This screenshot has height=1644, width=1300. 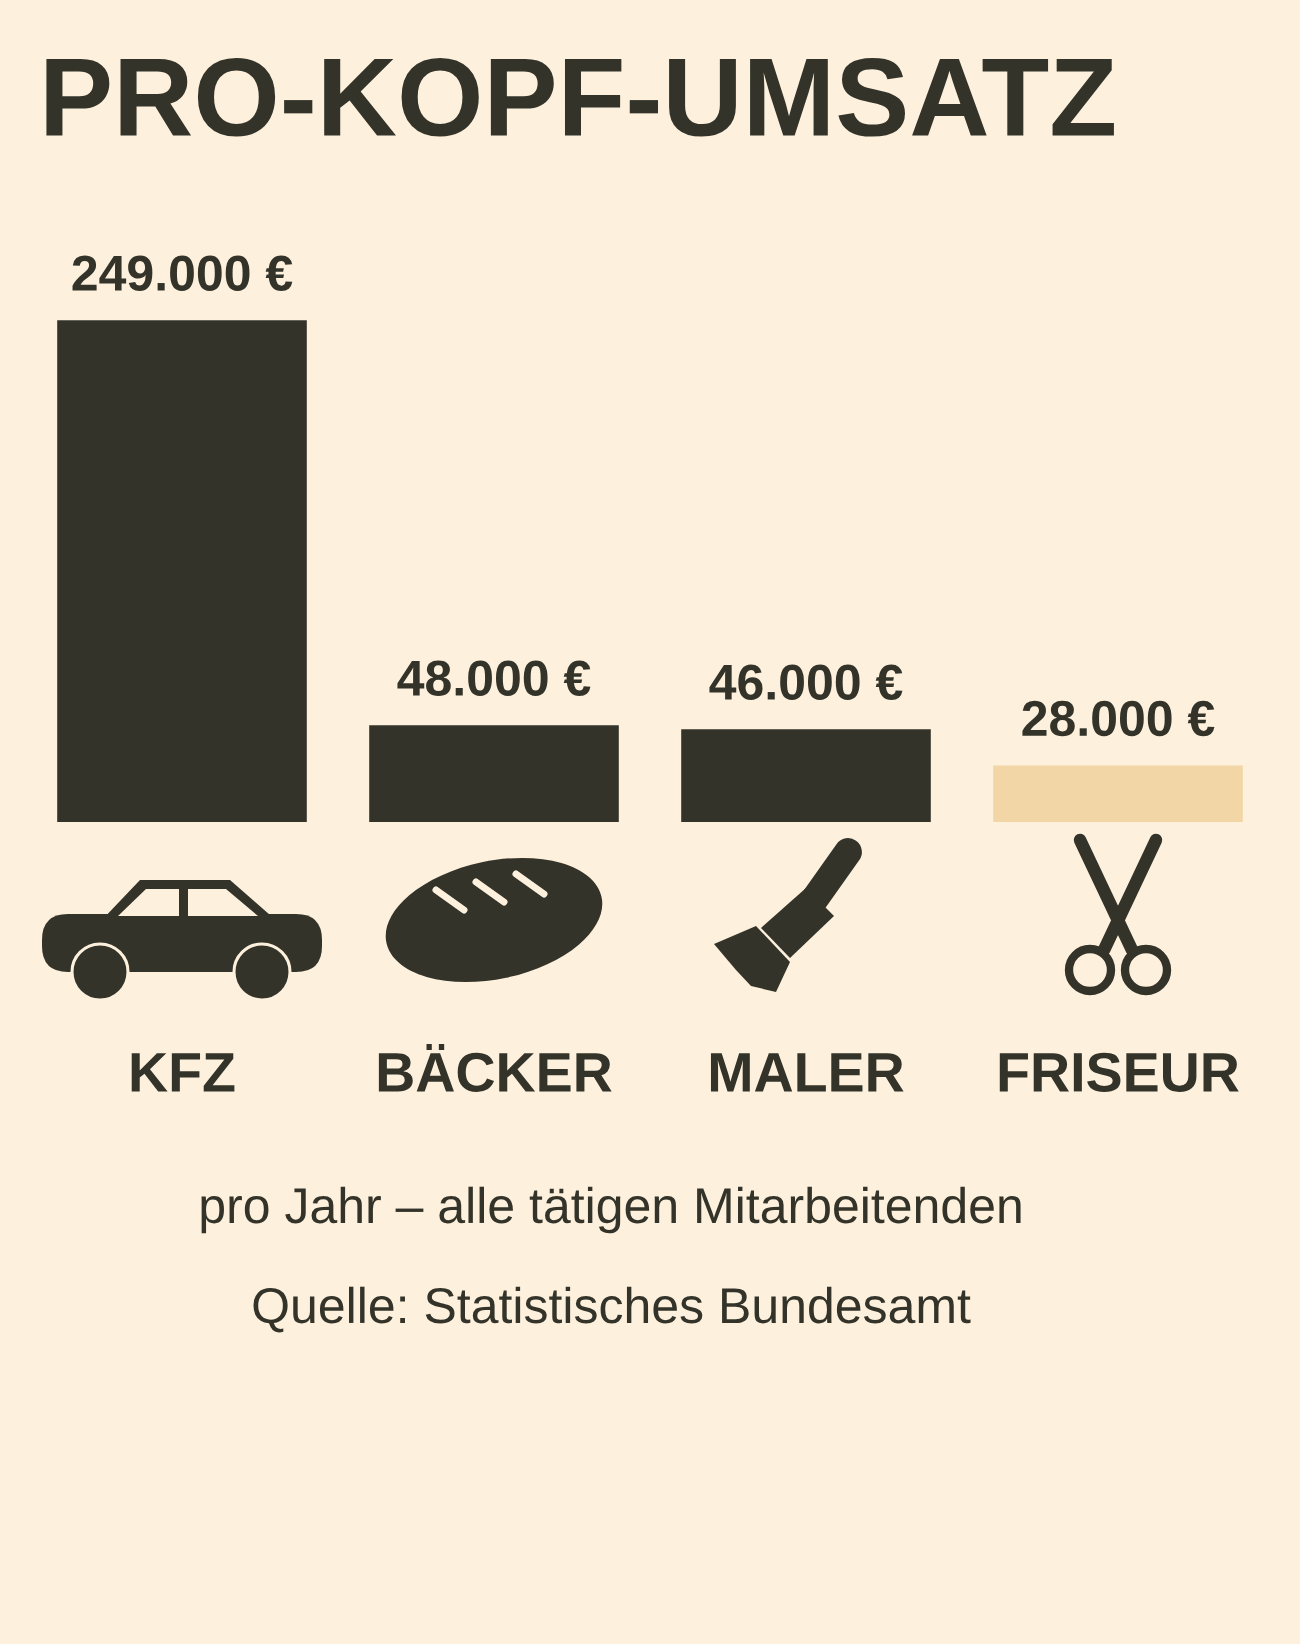 I want to click on data-label: 28.000 €, so click(x=1118, y=718).